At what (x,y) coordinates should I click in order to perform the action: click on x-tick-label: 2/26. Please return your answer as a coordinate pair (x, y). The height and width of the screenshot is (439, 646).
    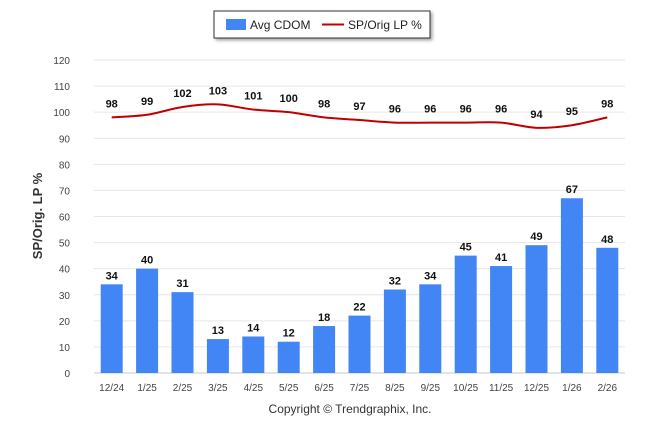
    Looking at the image, I should click on (608, 388).